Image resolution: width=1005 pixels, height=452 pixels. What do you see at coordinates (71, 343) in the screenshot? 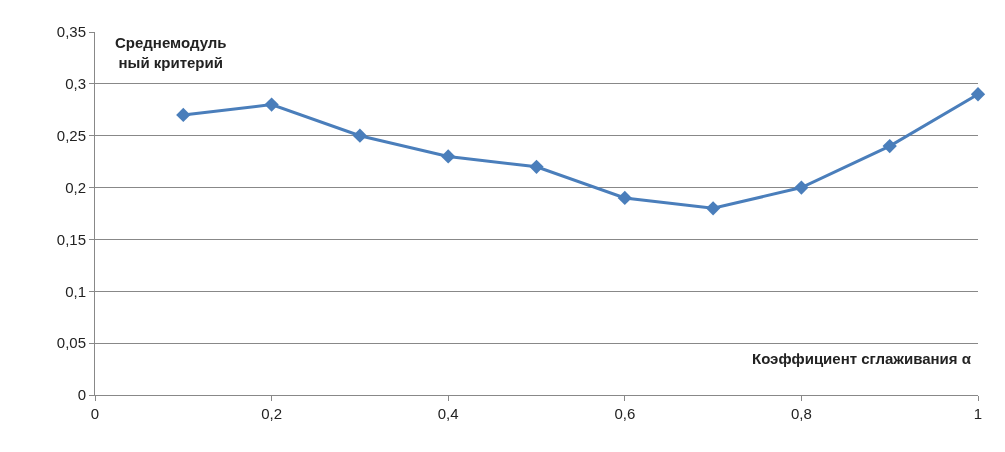
I see `y-tick-label: 0,05` at bounding box center [71, 343].